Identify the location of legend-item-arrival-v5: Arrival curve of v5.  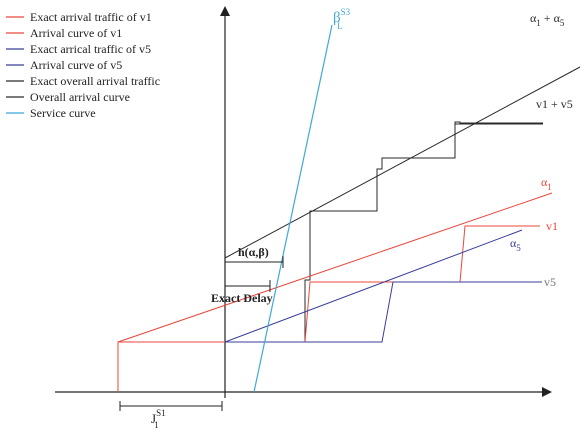
(64, 65).